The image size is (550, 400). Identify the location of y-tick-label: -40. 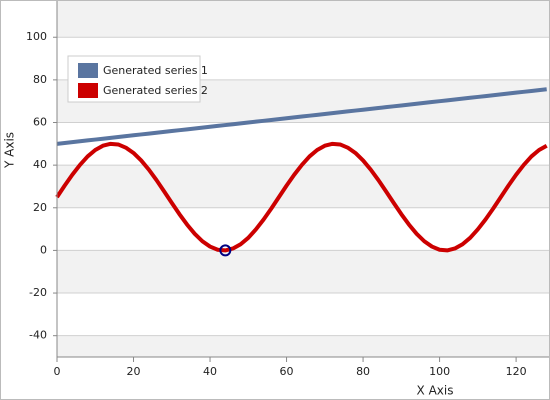
(38, 335).